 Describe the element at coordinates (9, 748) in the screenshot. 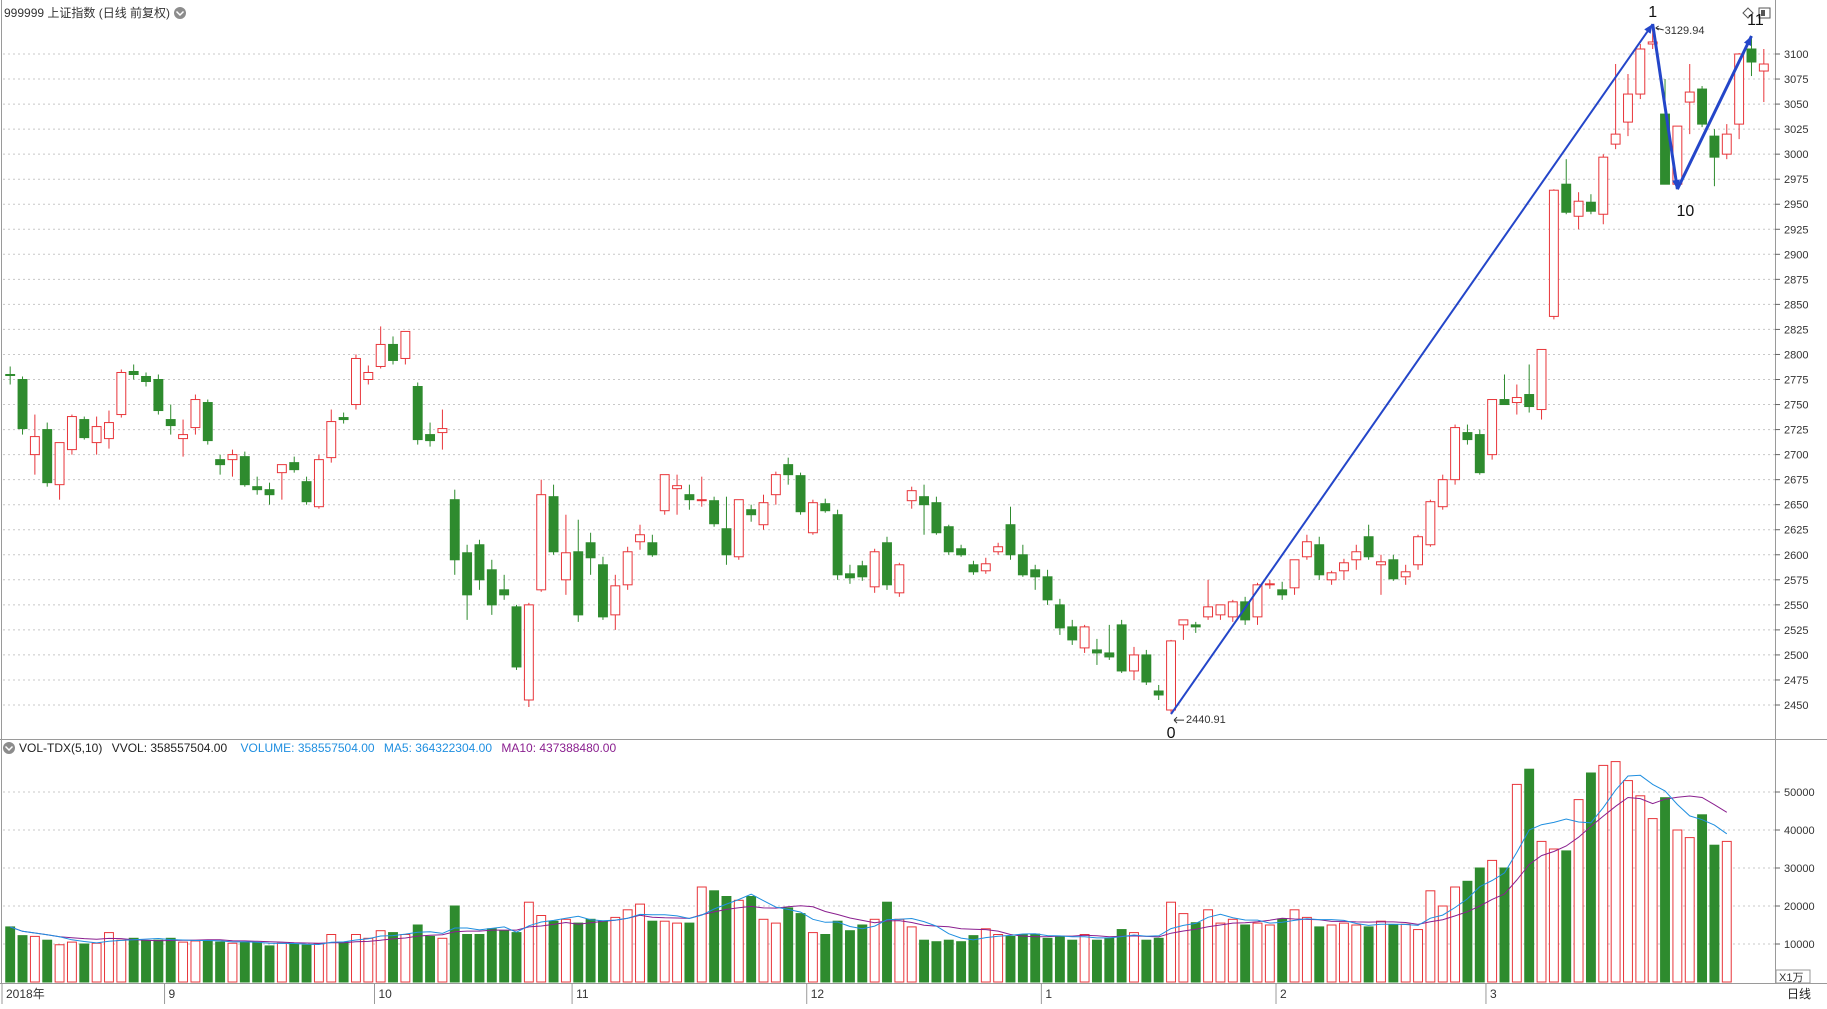

I see `volume-settings-icon` at that location.